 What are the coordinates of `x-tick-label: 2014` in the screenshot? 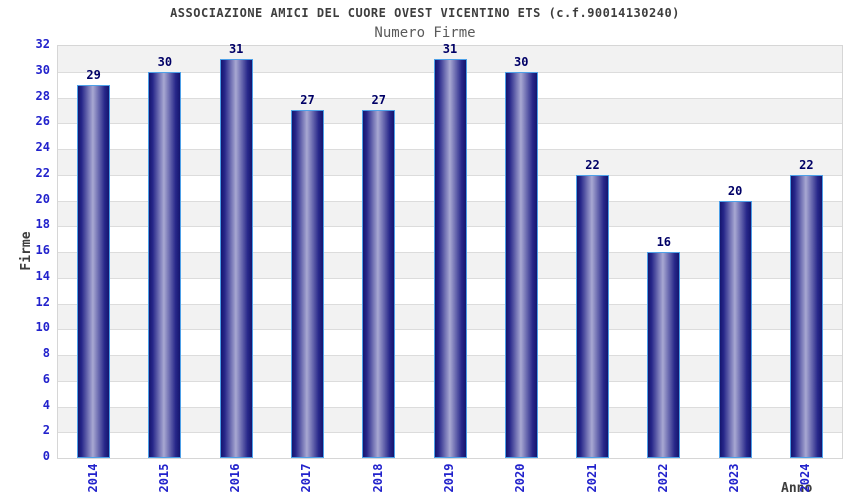 It's located at (92, 478).